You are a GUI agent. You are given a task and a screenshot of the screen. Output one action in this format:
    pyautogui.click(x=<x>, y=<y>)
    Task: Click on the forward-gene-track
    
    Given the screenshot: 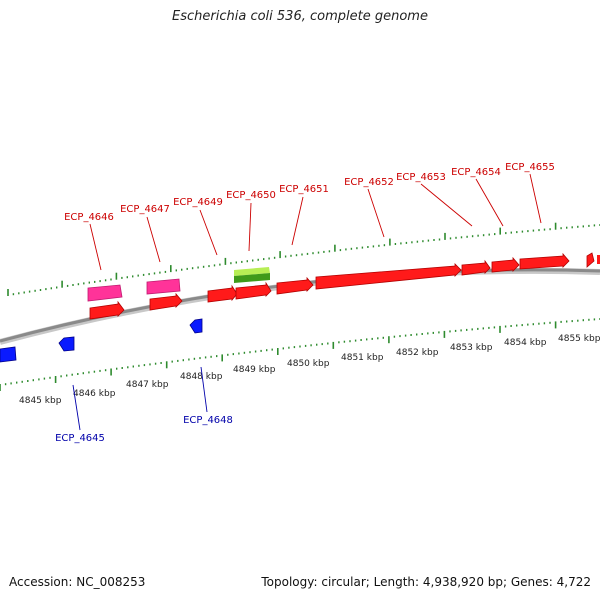 What is the action you would take?
    pyautogui.click(x=344, y=286)
    